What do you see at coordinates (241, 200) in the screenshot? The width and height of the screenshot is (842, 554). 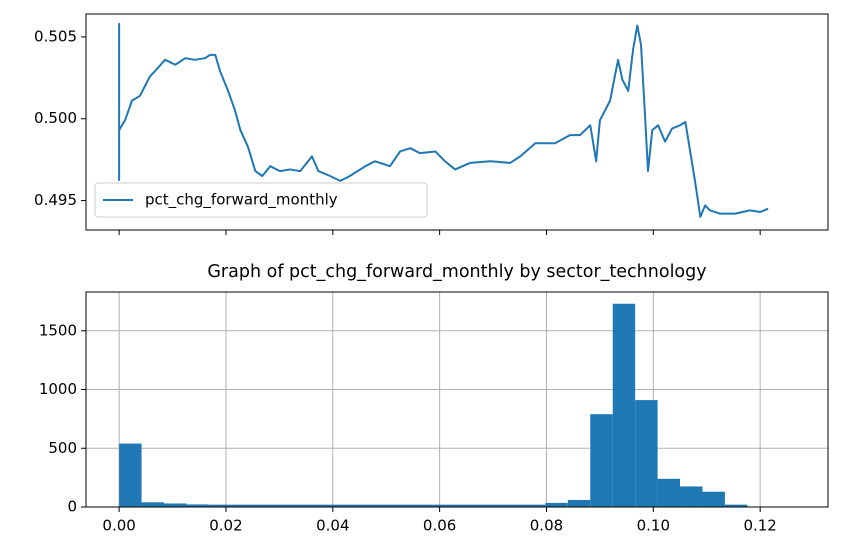 I see `legend-label: pct_chg_forward_monthly` at bounding box center [241, 200].